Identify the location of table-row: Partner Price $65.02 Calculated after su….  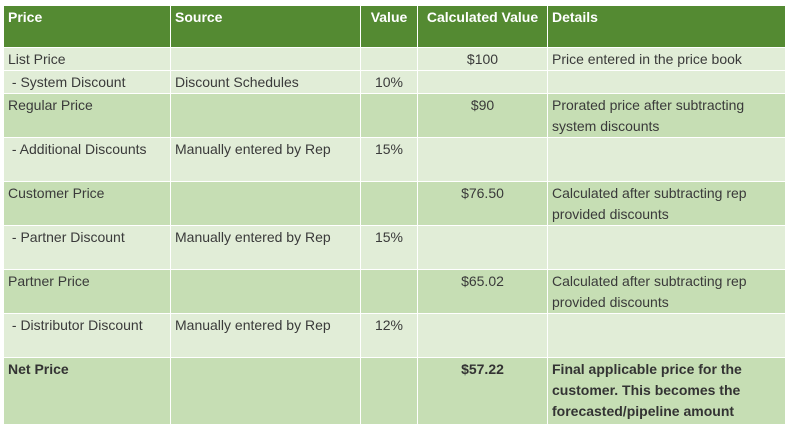
(394, 291).